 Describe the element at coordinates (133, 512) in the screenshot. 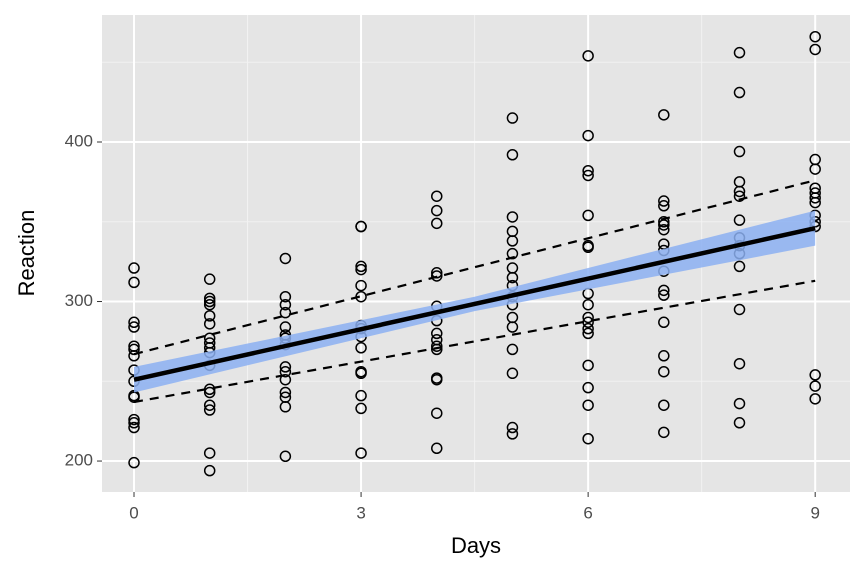

I see `x-tick-label: 0` at that location.